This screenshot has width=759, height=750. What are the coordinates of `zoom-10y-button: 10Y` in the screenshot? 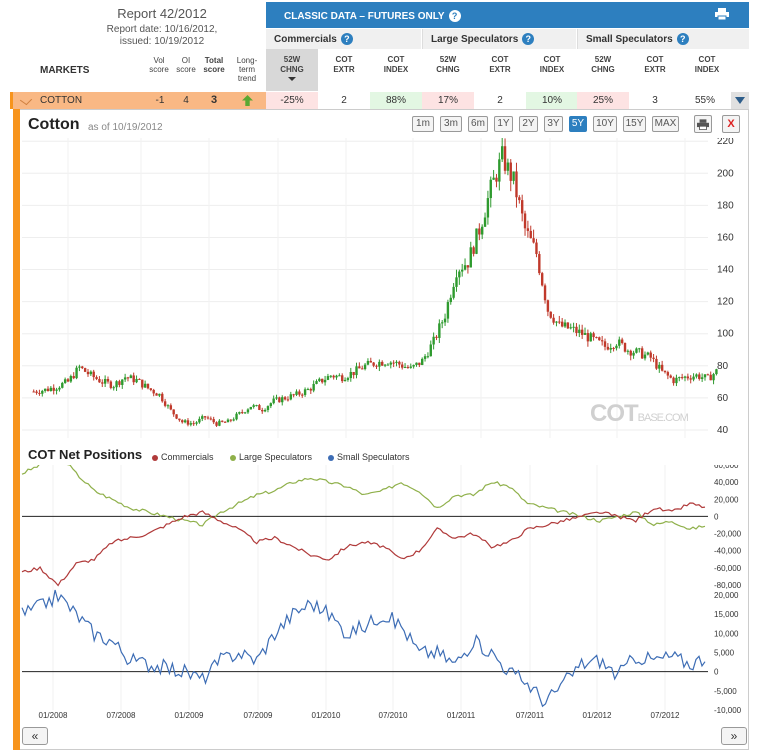 It's located at (605, 124).